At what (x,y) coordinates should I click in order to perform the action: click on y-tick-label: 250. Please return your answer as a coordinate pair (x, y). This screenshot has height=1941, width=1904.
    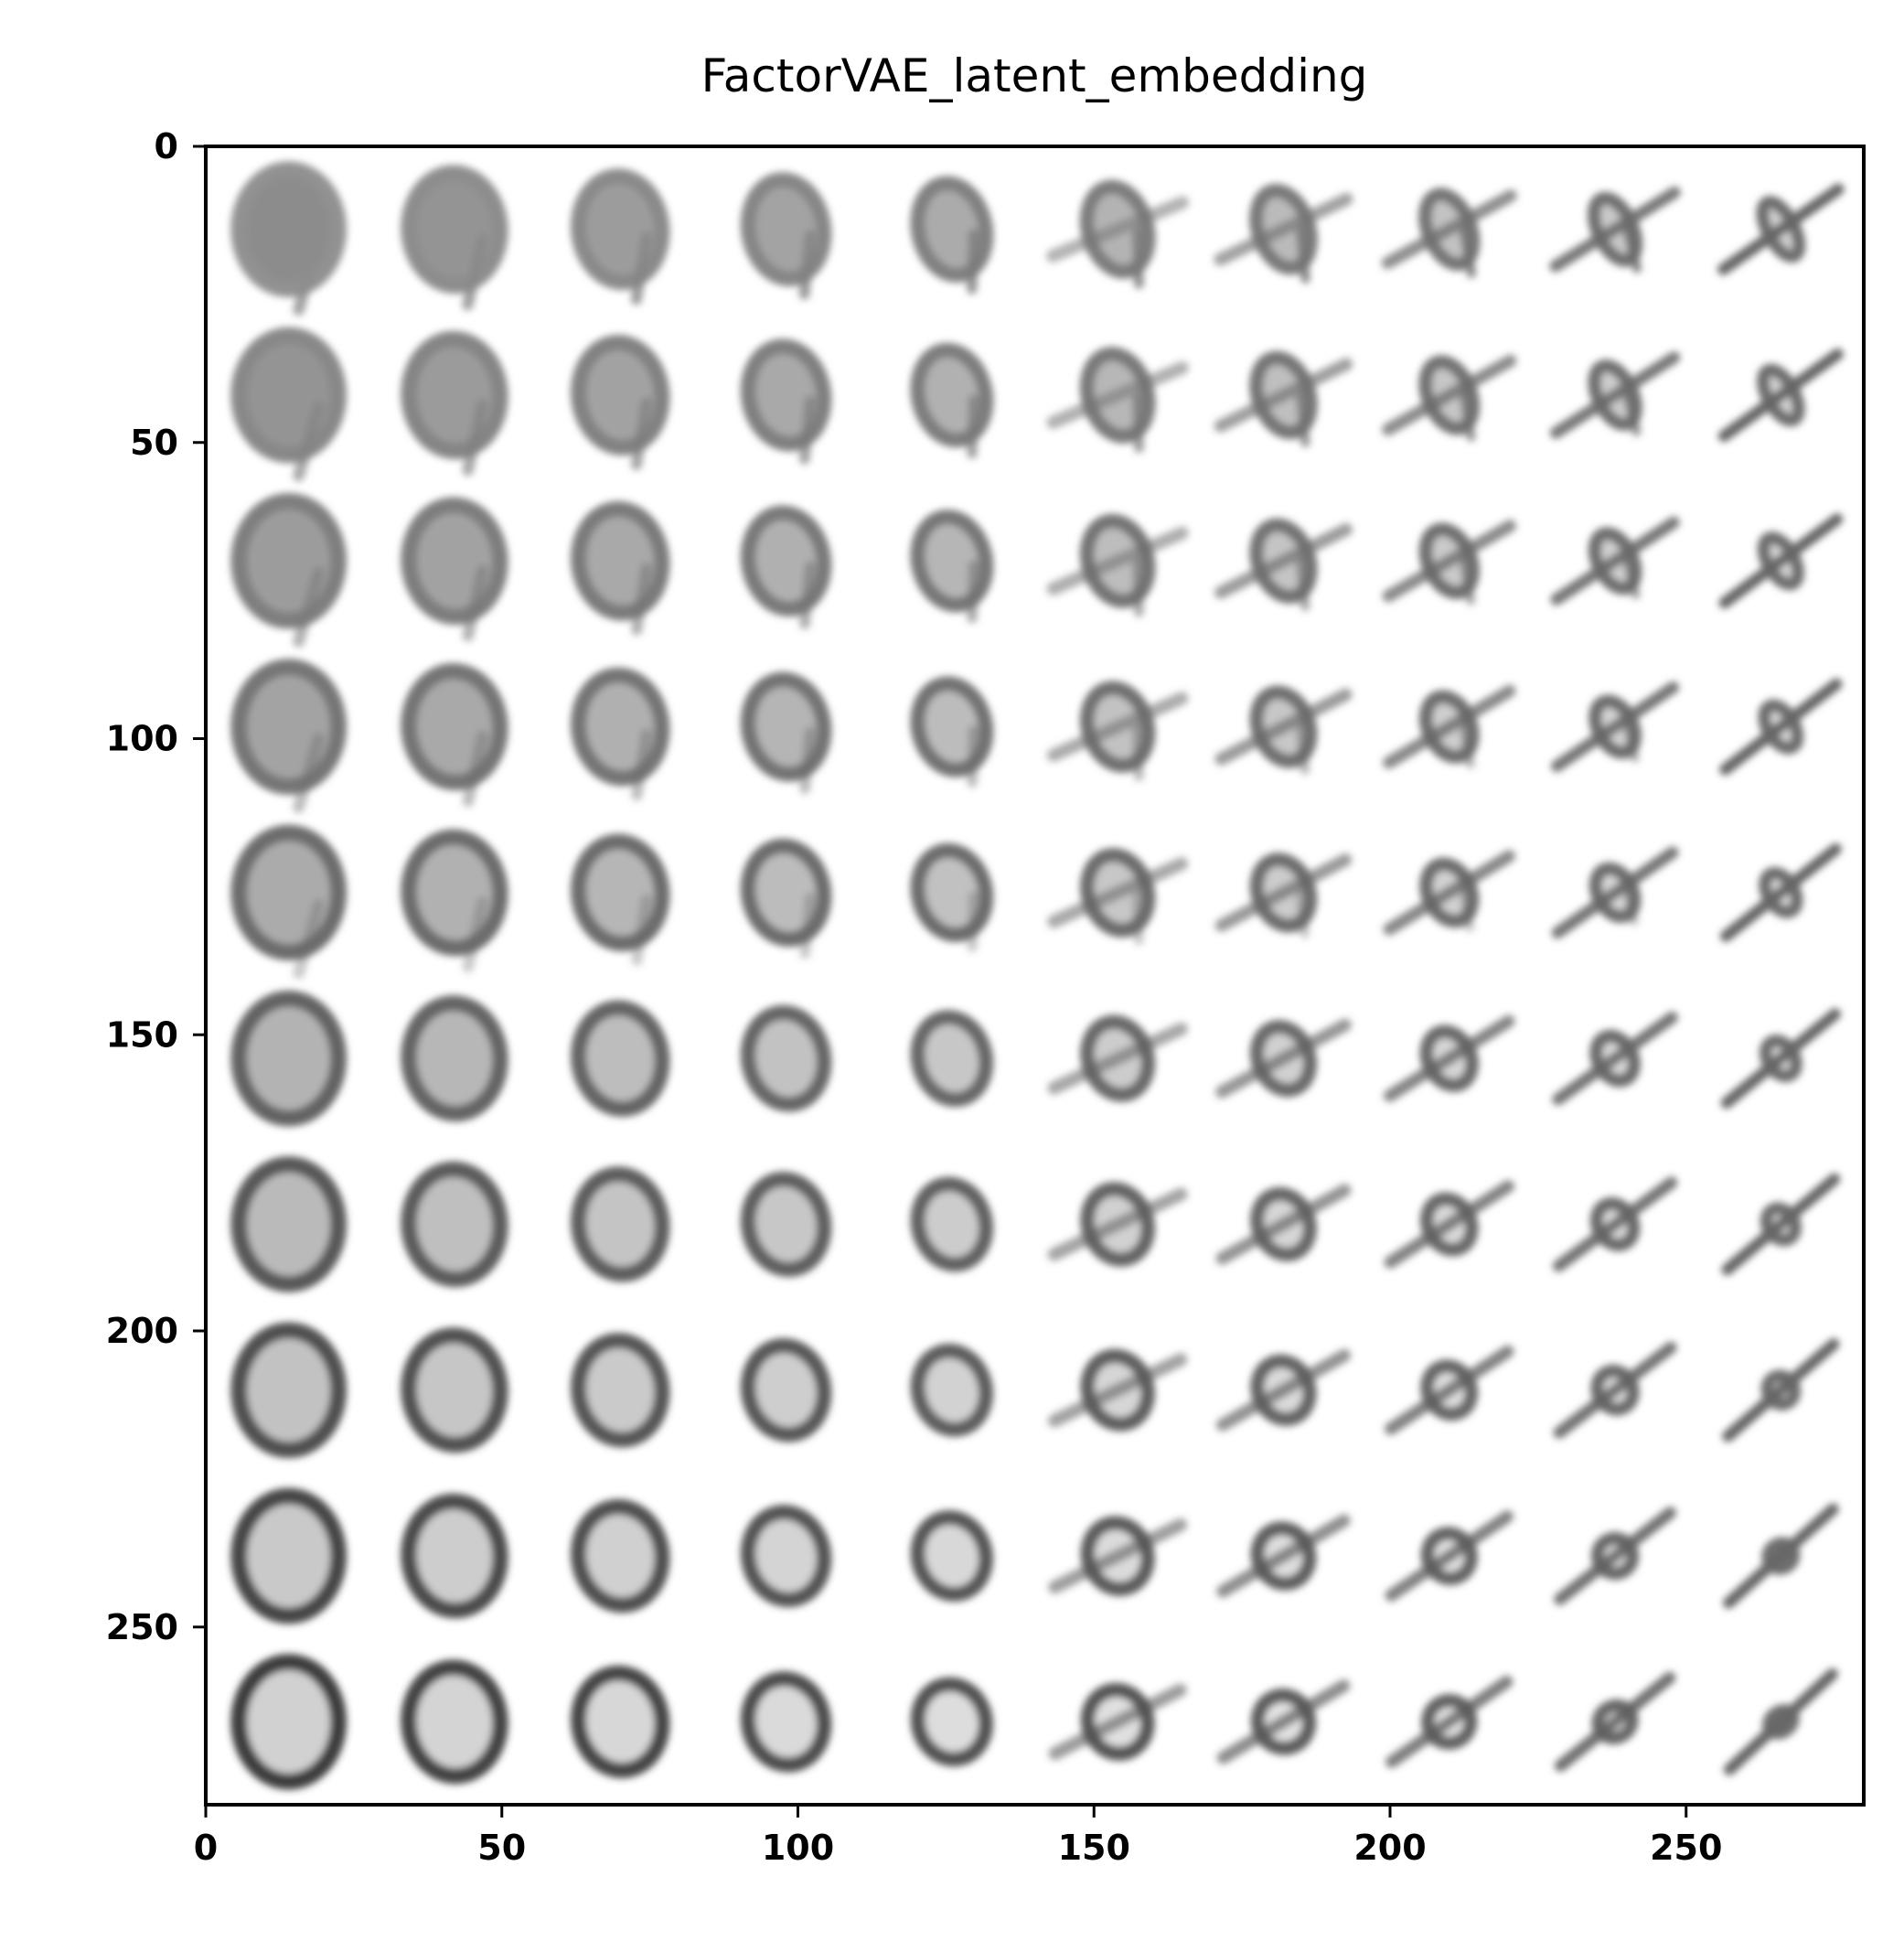
    Looking at the image, I should click on (142, 1627).